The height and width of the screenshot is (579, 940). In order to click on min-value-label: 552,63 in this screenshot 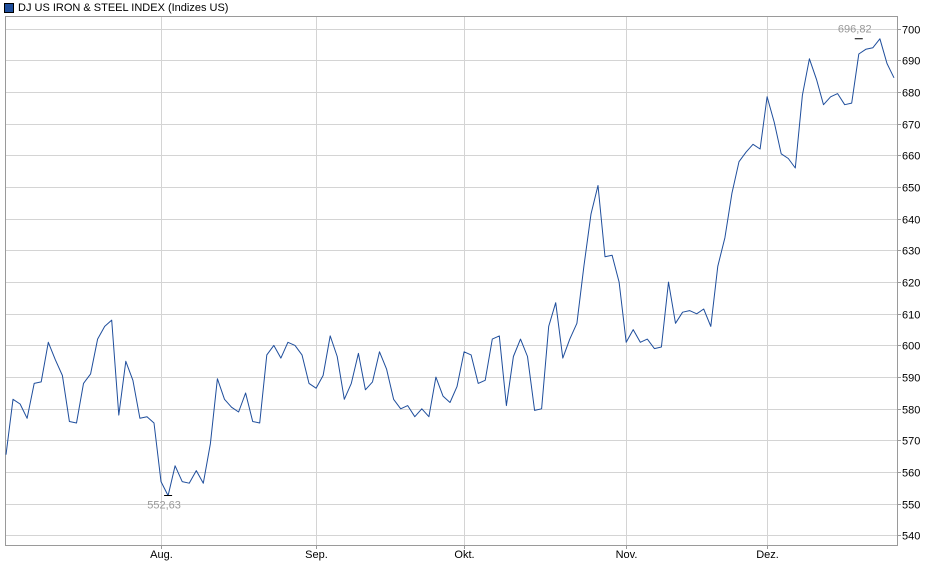, I will do `click(164, 505)`.